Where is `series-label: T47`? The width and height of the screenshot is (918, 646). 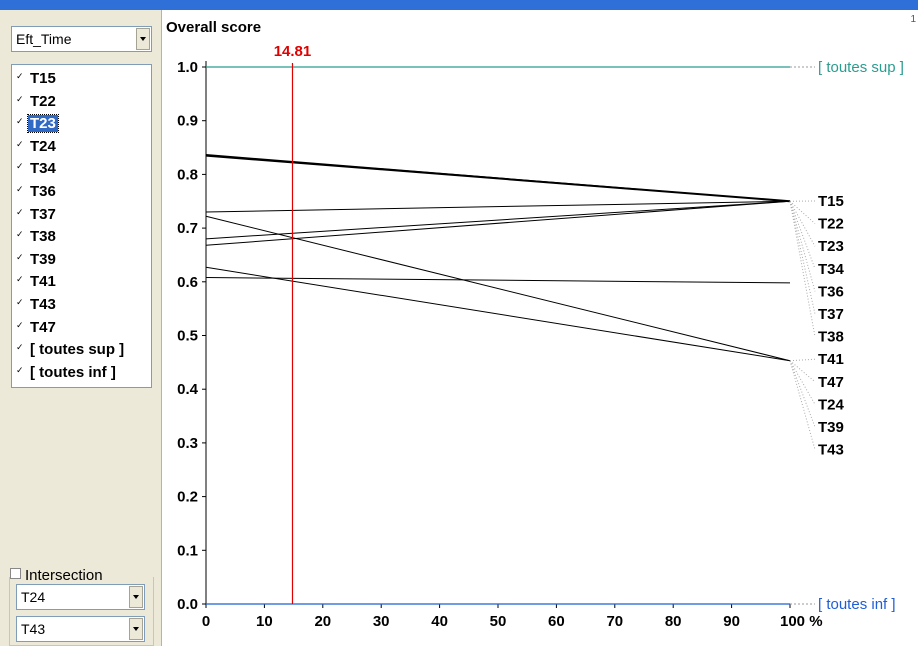 series-label: T47 is located at coordinates (831, 382).